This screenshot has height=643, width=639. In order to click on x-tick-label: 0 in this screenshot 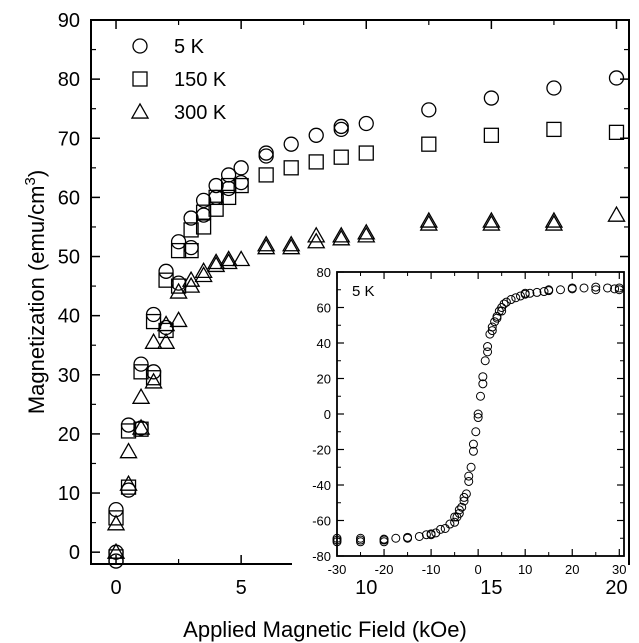, I will do `click(115, 588)`.